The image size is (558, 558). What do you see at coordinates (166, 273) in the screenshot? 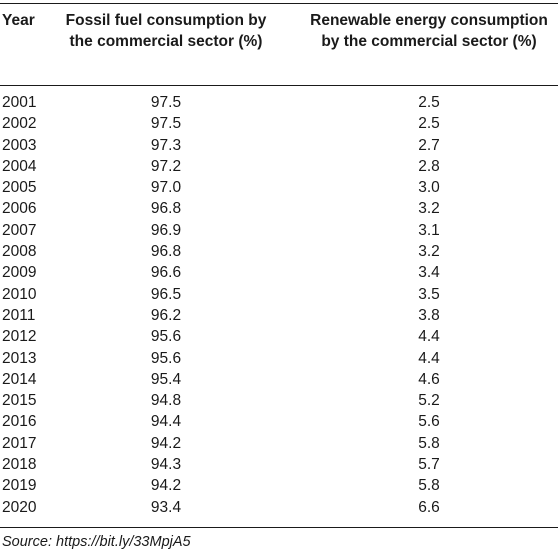
I see `fossil-fuel-cell: 96.6` at bounding box center [166, 273].